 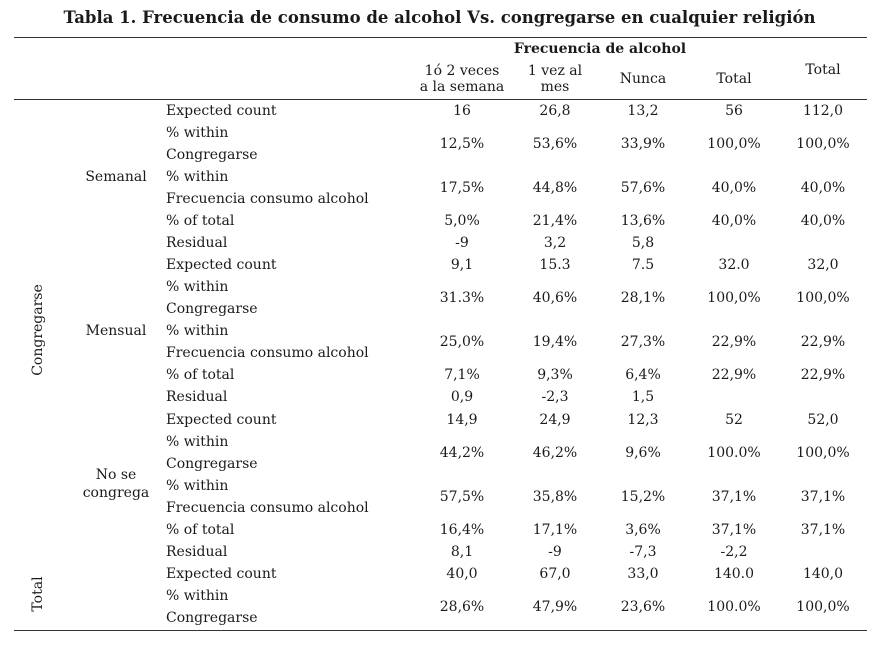 I want to click on column-header: 1 vez al, so click(x=555, y=71).